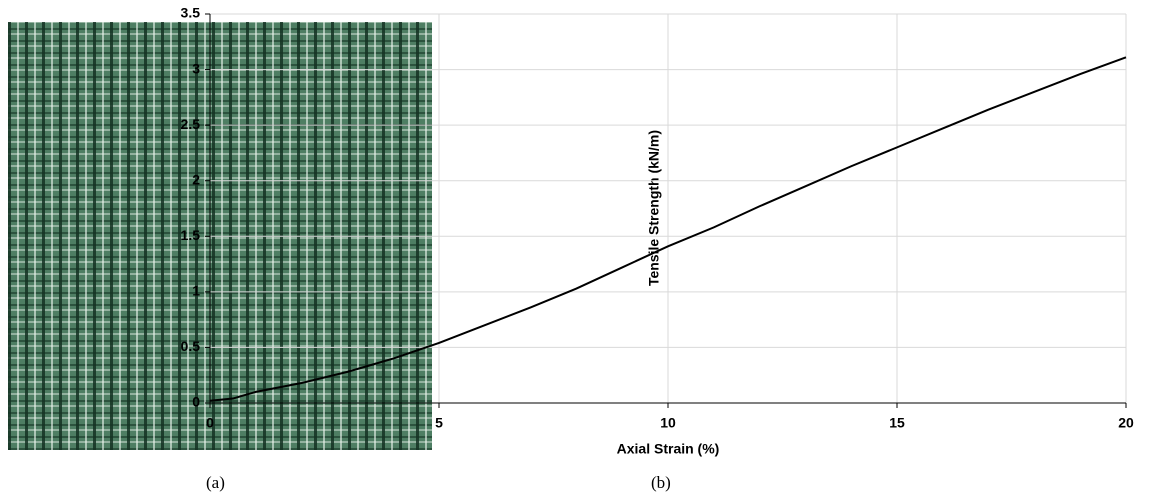  What do you see at coordinates (196, 291) in the screenshot?
I see `y-tick-label: 1` at bounding box center [196, 291].